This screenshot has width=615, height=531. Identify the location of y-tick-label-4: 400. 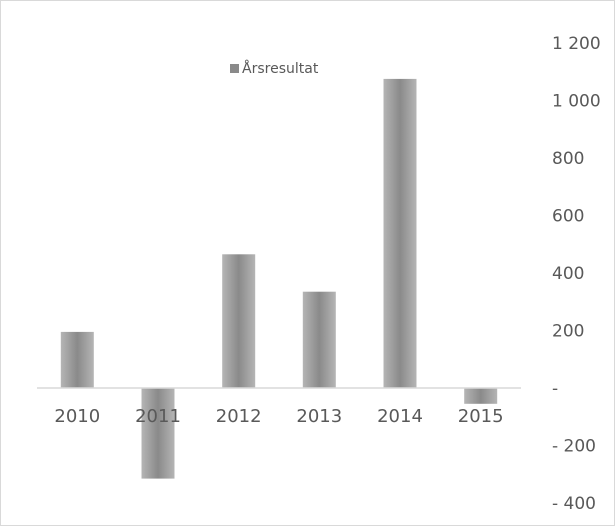
(568, 274).